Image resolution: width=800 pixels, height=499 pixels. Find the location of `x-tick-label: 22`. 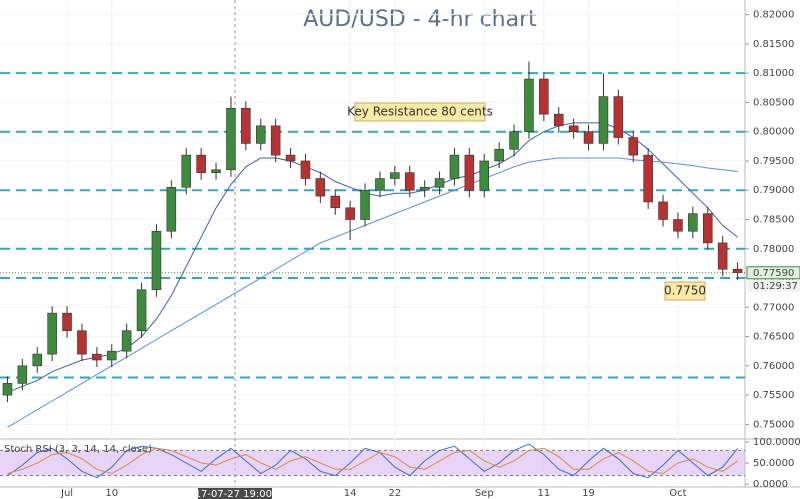

x-tick-label: 22 is located at coordinates (394, 493).